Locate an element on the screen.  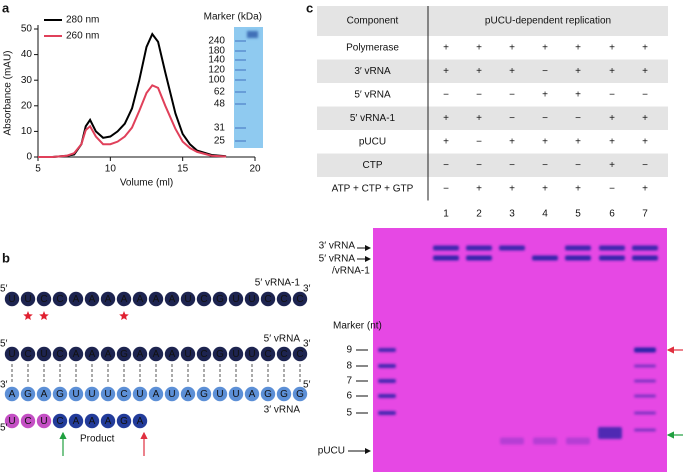
table-header-cell: Component is located at coordinates (373, 21).